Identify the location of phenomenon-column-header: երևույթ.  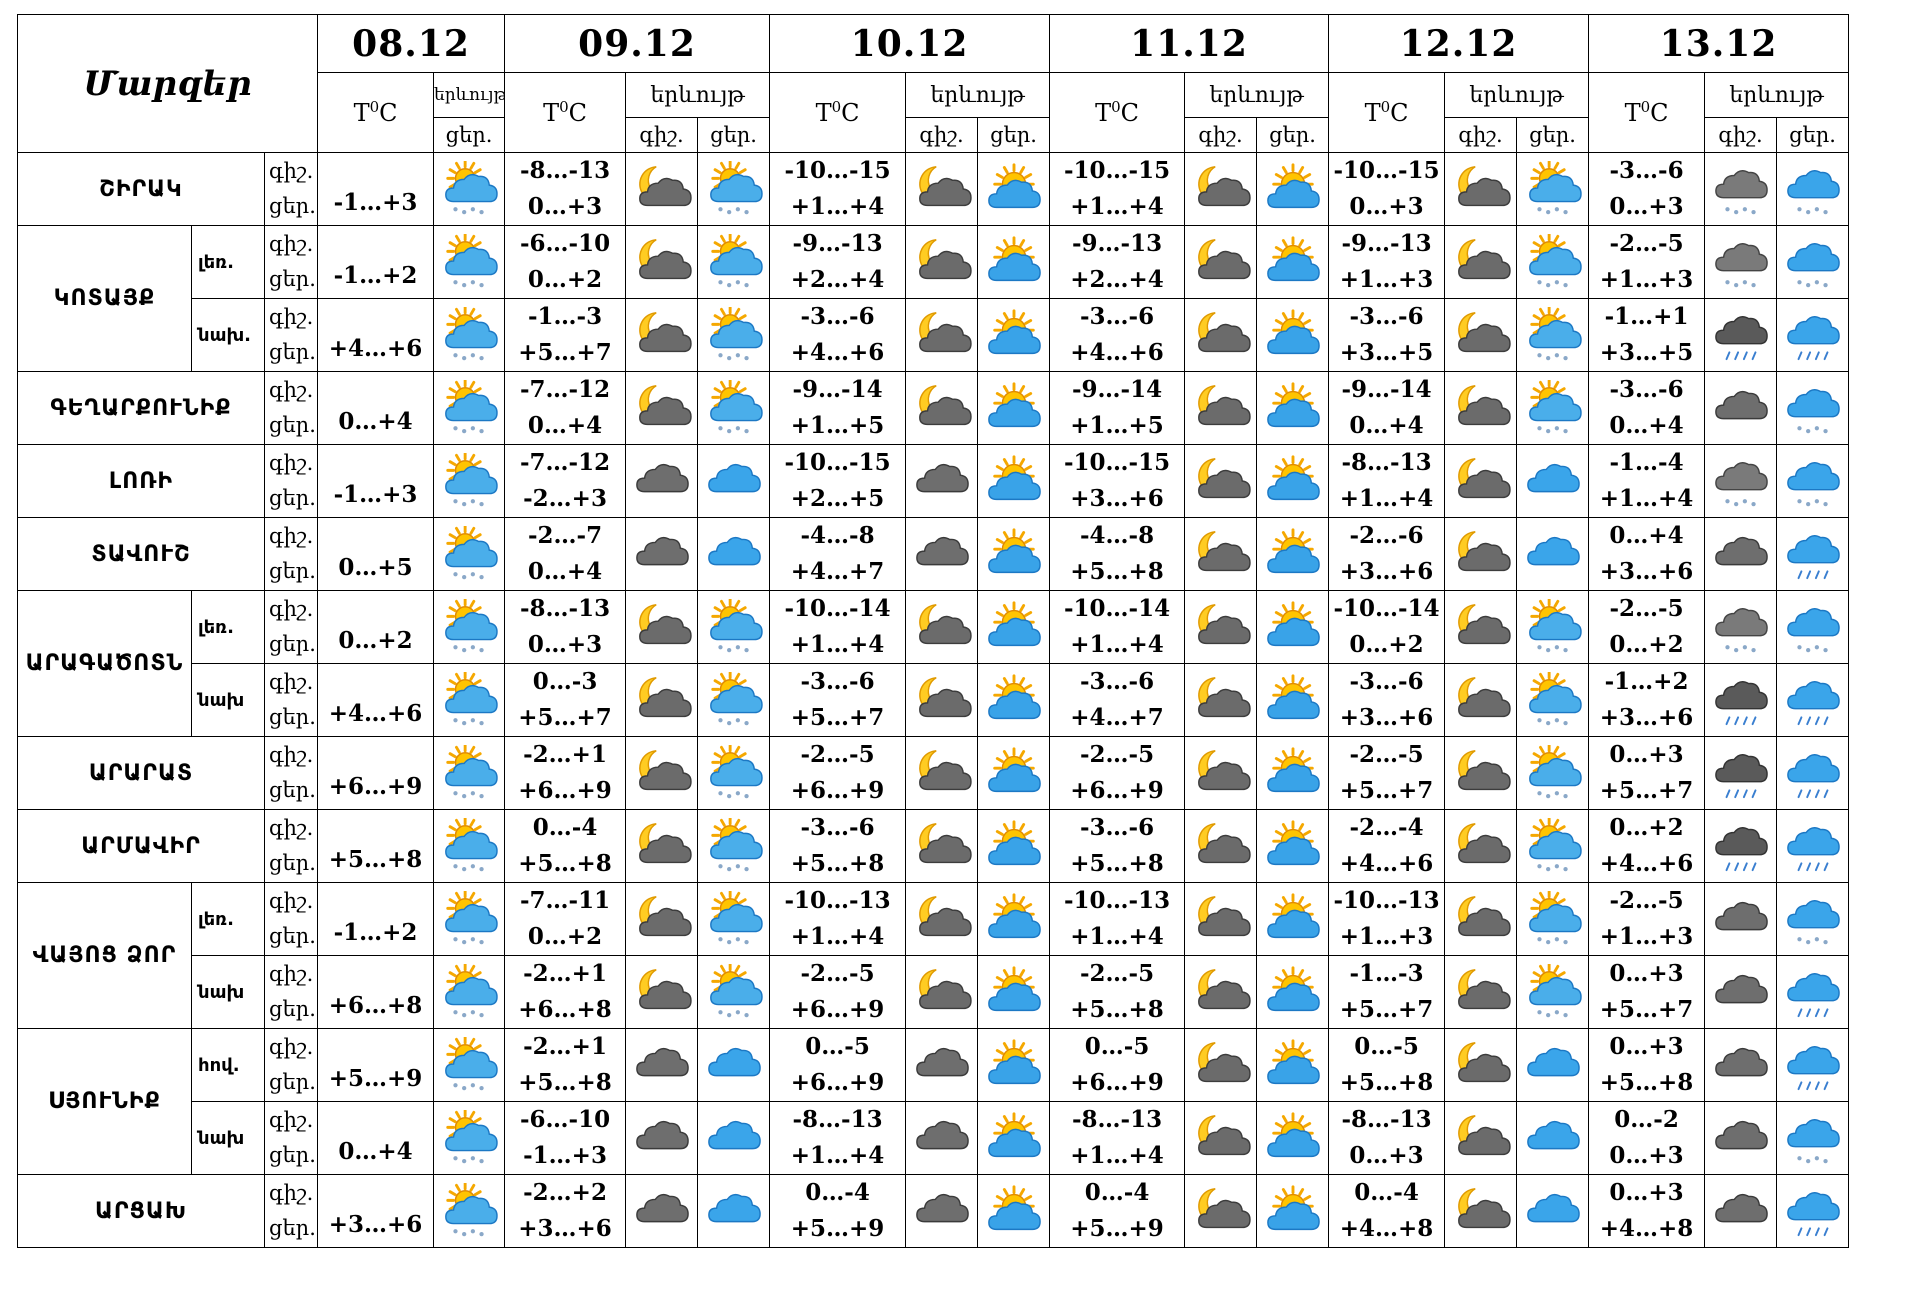
(978, 95).